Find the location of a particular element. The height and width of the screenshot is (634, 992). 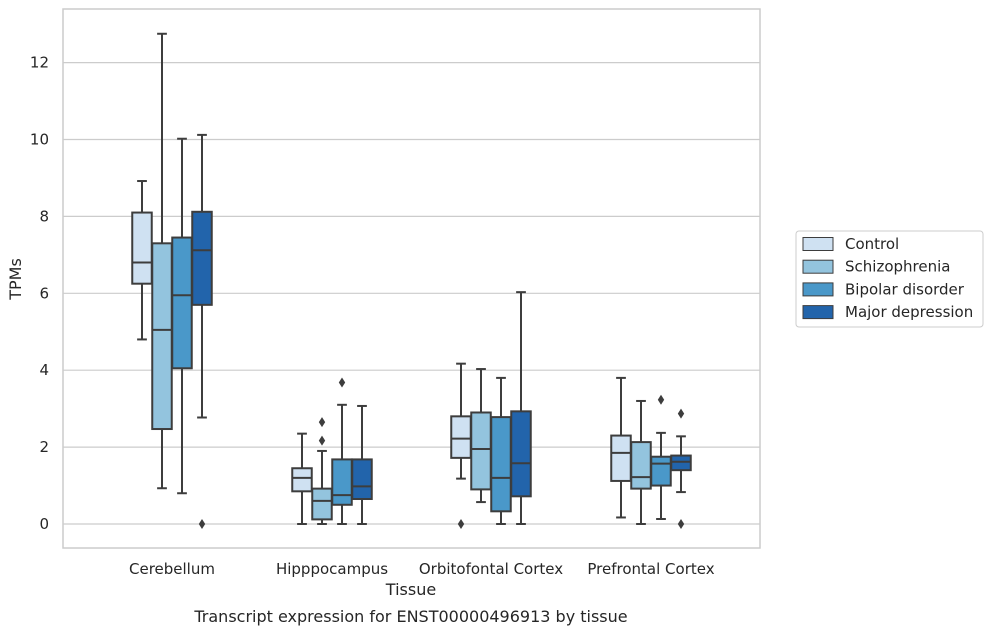

x-tick-label-4: Prefrontal Cortex is located at coordinates (650, 569).